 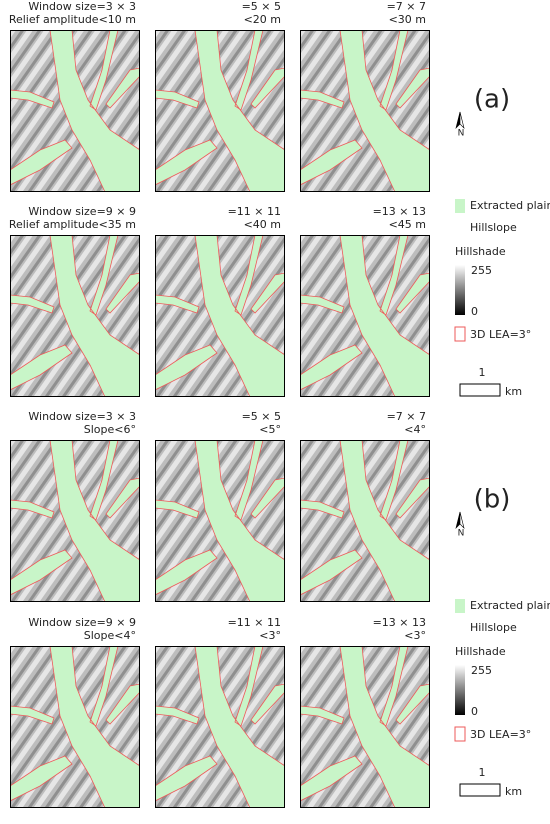 I want to click on panel-subtitle: <45 m, so click(x=407, y=224).